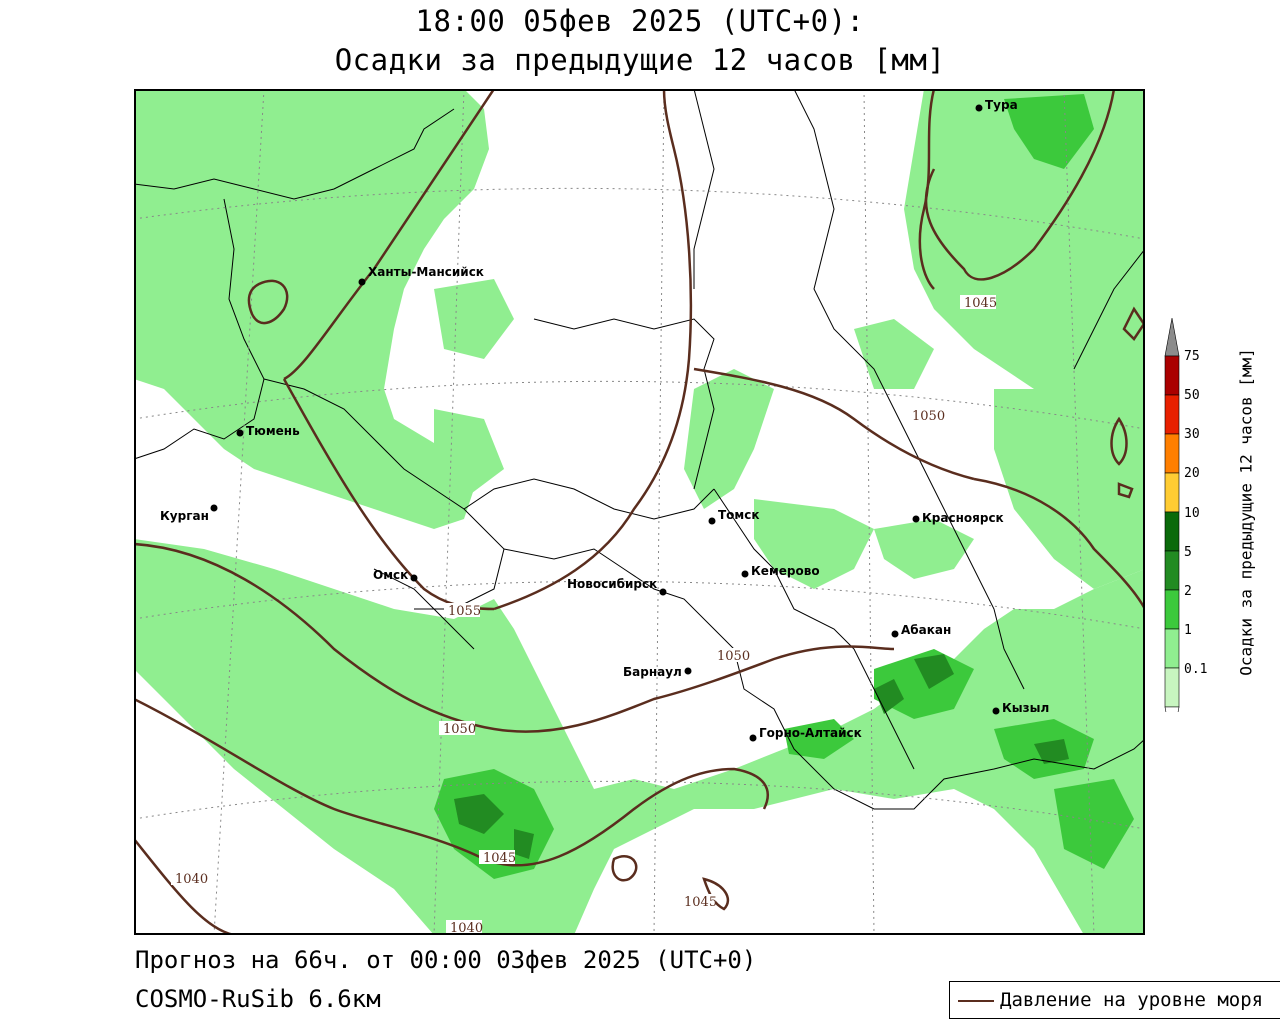 Image resolution: width=1280 pixels, height=1024 pixels. Describe the element at coordinates (733, 656) in the screenshot. I see `isobar-label-1050-barnaul: 1050` at that location.